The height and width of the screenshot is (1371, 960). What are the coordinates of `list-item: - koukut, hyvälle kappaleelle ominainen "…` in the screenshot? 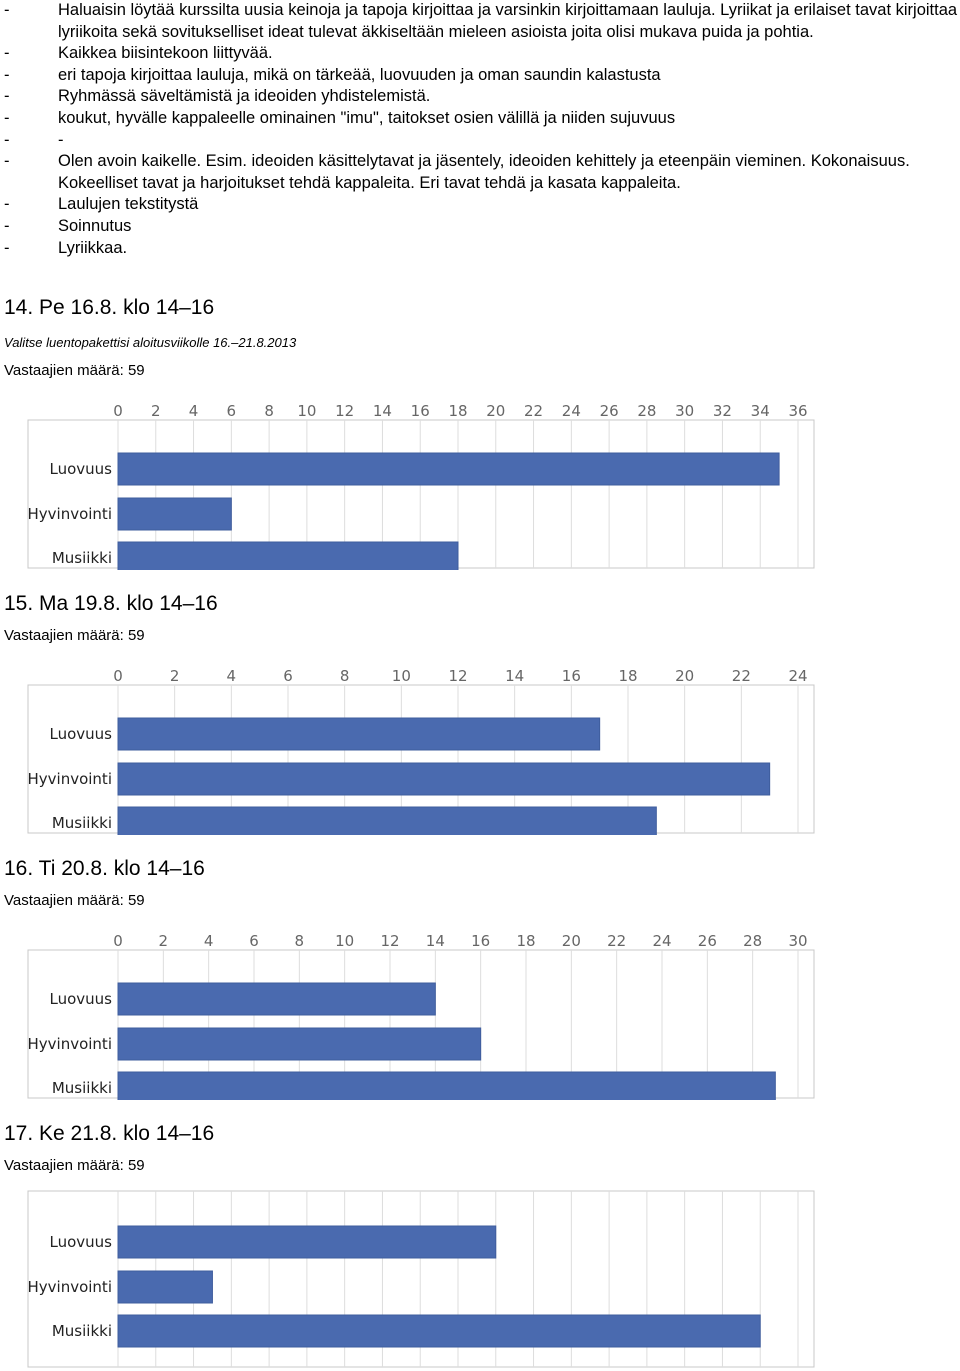 It's located at (482, 119).